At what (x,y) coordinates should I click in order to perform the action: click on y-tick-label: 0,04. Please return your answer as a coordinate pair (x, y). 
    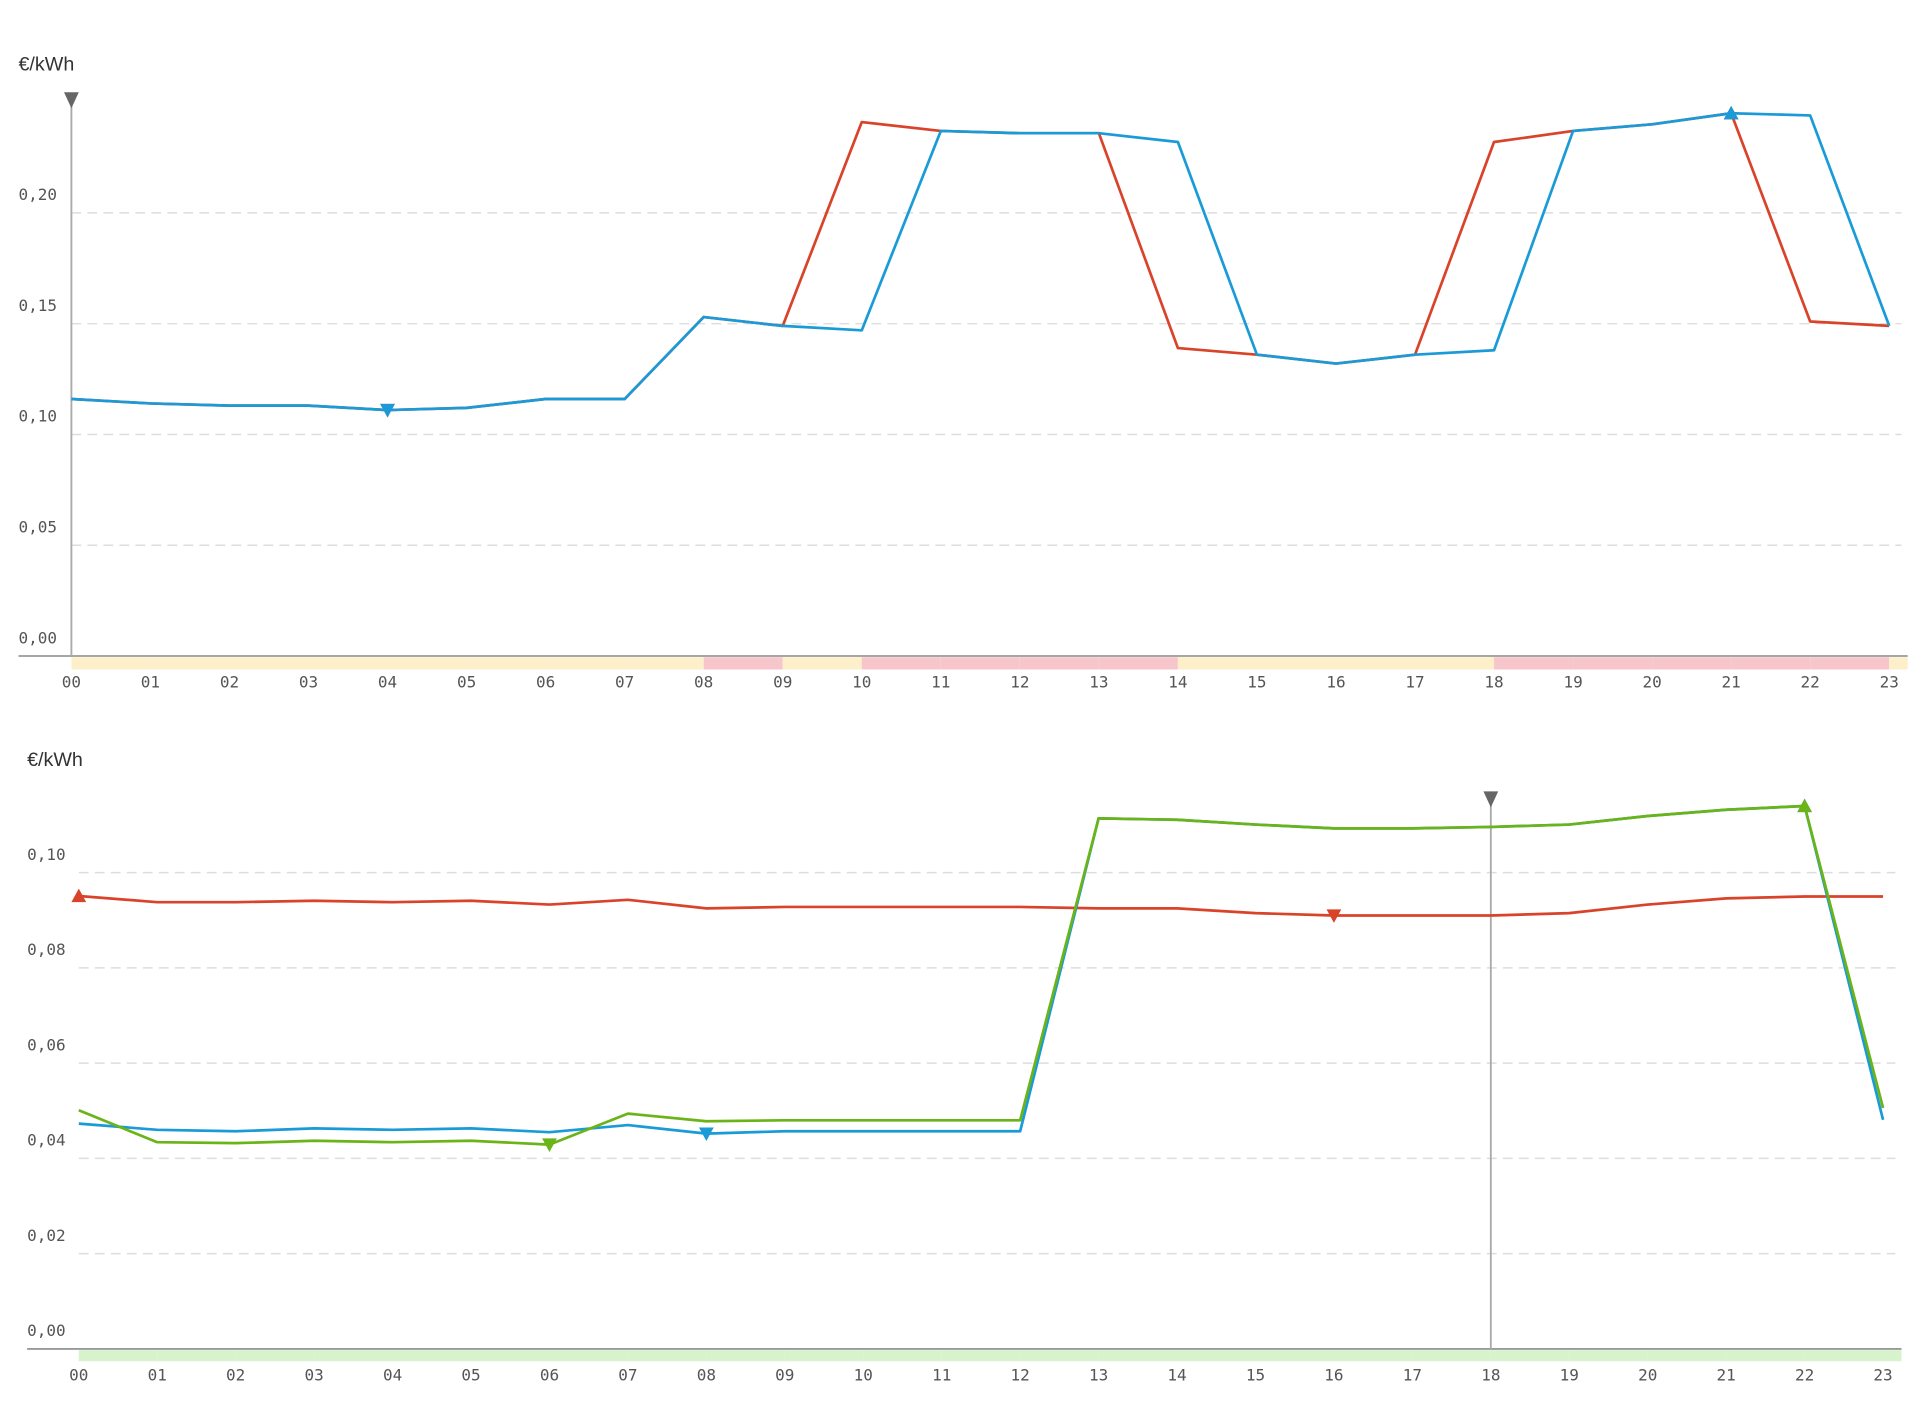
    Looking at the image, I should click on (46, 1140).